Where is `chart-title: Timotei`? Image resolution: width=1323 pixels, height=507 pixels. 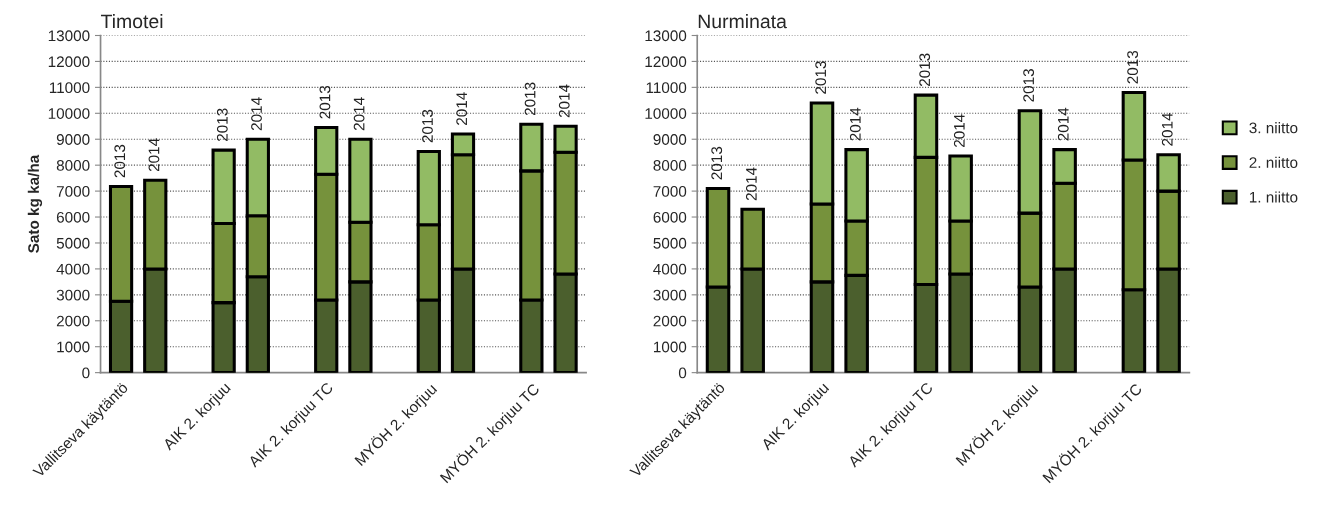
chart-title: Timotei is located at coordinates (131, 21).